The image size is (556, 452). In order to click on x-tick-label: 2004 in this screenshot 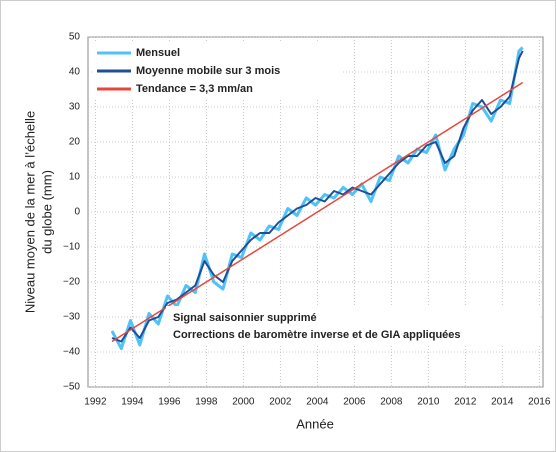, I will do `click(317, 402)`.